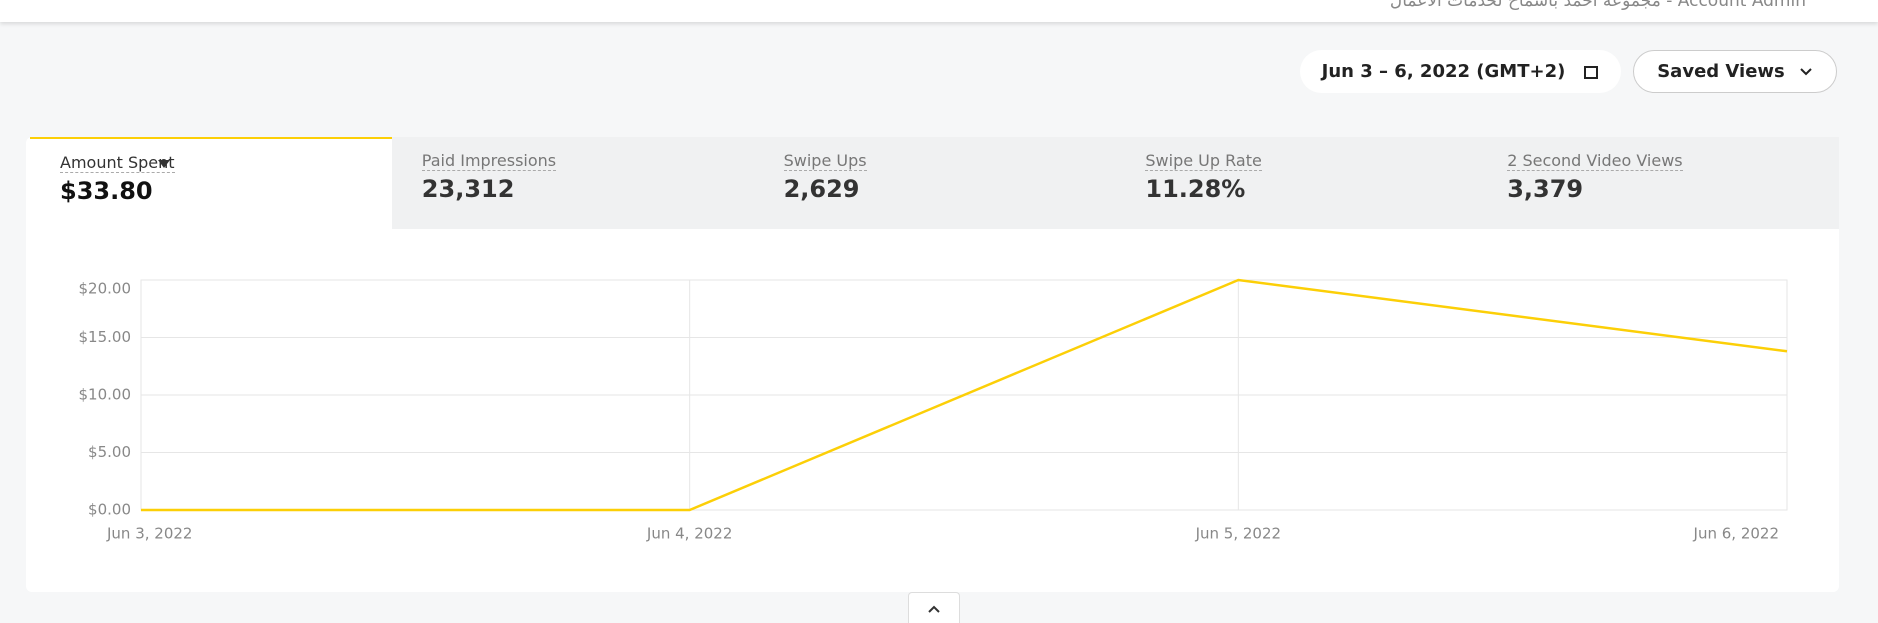  What do you see at coordinates (1721, 71) in the screenshot?
I see `saved-views-label: Saved Views` at bounding box center [1721, 71].